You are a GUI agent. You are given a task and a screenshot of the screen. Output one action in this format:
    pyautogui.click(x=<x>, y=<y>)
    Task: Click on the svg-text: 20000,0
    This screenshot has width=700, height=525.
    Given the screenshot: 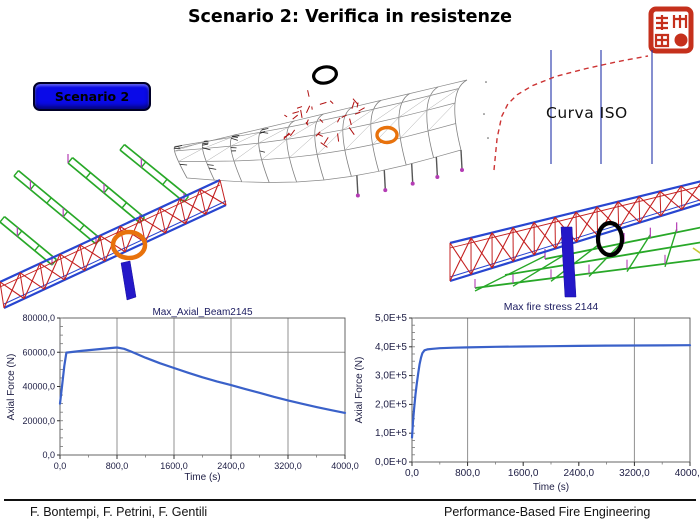 What is the action you would take?
    pyautogui.click(x=38, y=421)
    